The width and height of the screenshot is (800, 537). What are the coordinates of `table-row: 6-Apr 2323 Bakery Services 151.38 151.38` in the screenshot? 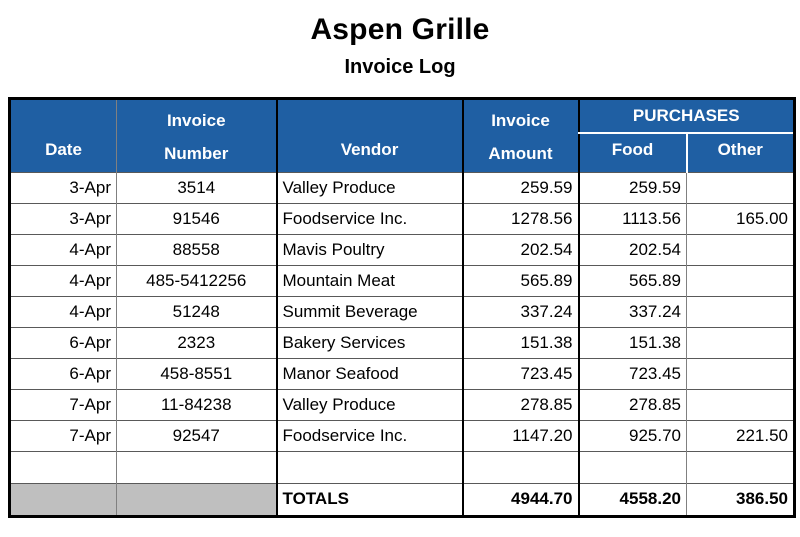 It's located at (402, 342).